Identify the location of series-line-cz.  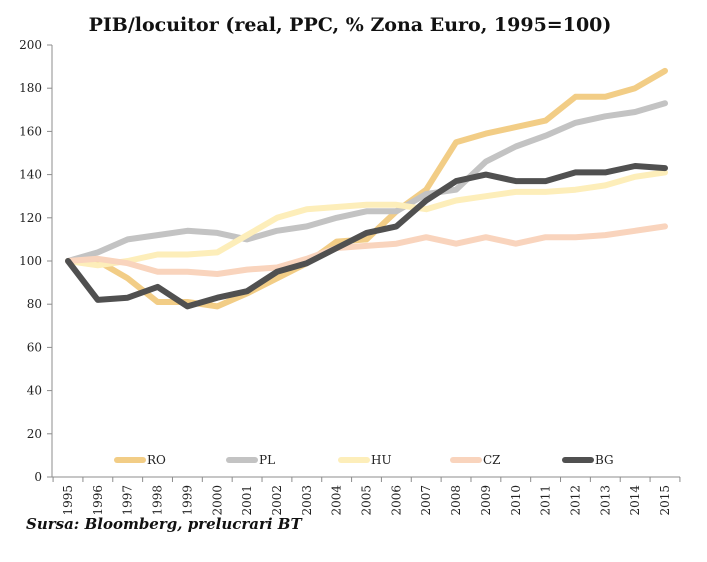
(366, 250).